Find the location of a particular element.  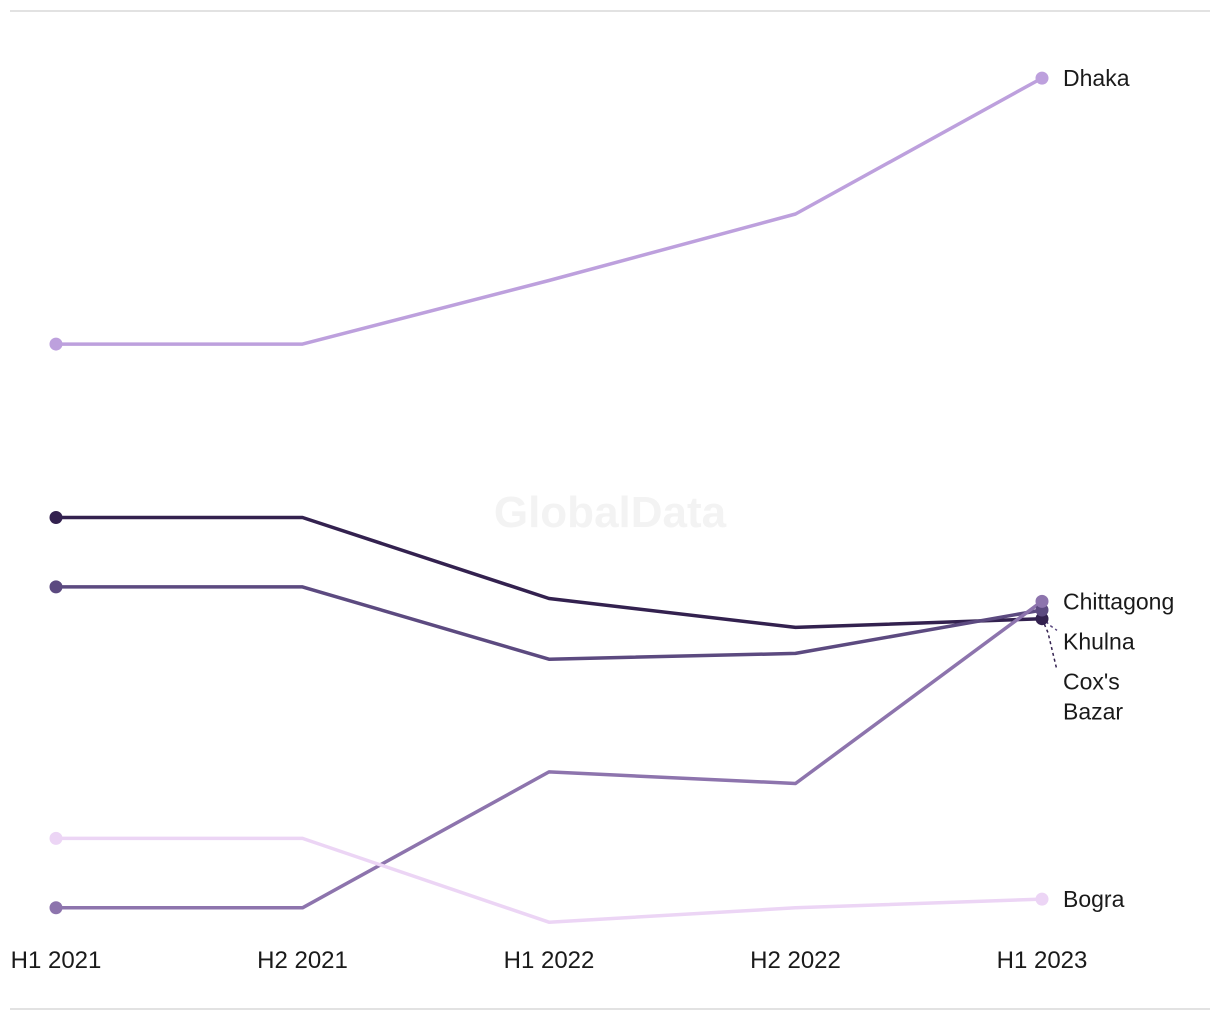

x-axis-ticks: H1 2021 H2 2021 H1 2022 H2 2022 H1 2023 is located at coordinates (549, 960).